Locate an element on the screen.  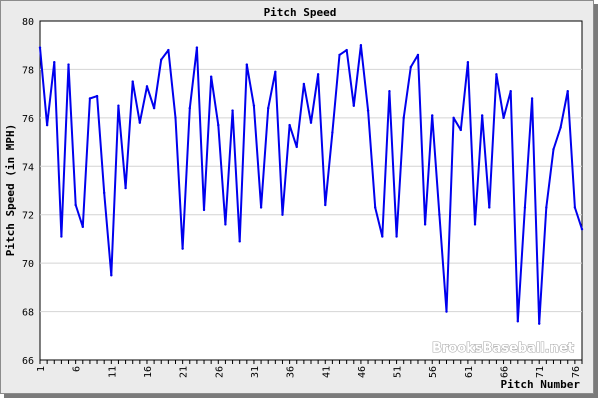
x-tick-label: 6 is located at coordinates (77, 369).